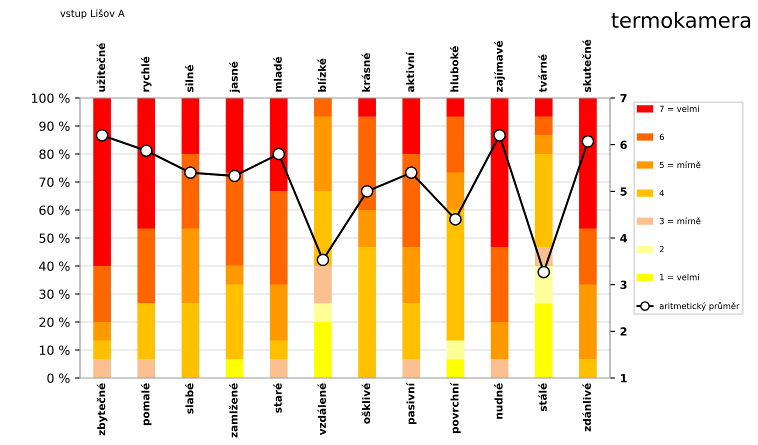 This screenshot has height=445, width=758. What do you see at coordinates (499, 66) in the screenshot?
I see `text: zajímavé` at bounding box center [499, 66].